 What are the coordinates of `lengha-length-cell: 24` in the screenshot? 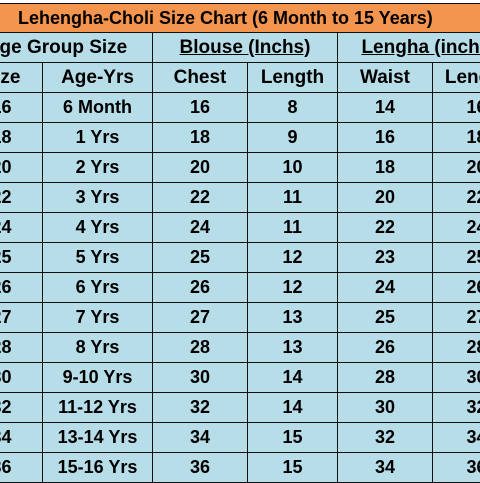 It's located at (455, 227).